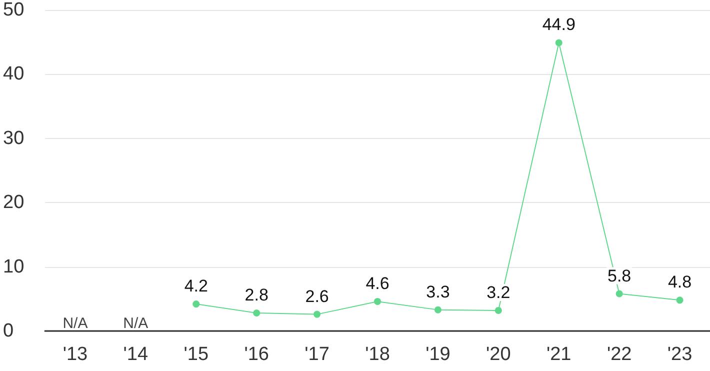 The height and width of the screenshot is (371, 710). I want to click on data-label: 3.2, so click(498, 292).